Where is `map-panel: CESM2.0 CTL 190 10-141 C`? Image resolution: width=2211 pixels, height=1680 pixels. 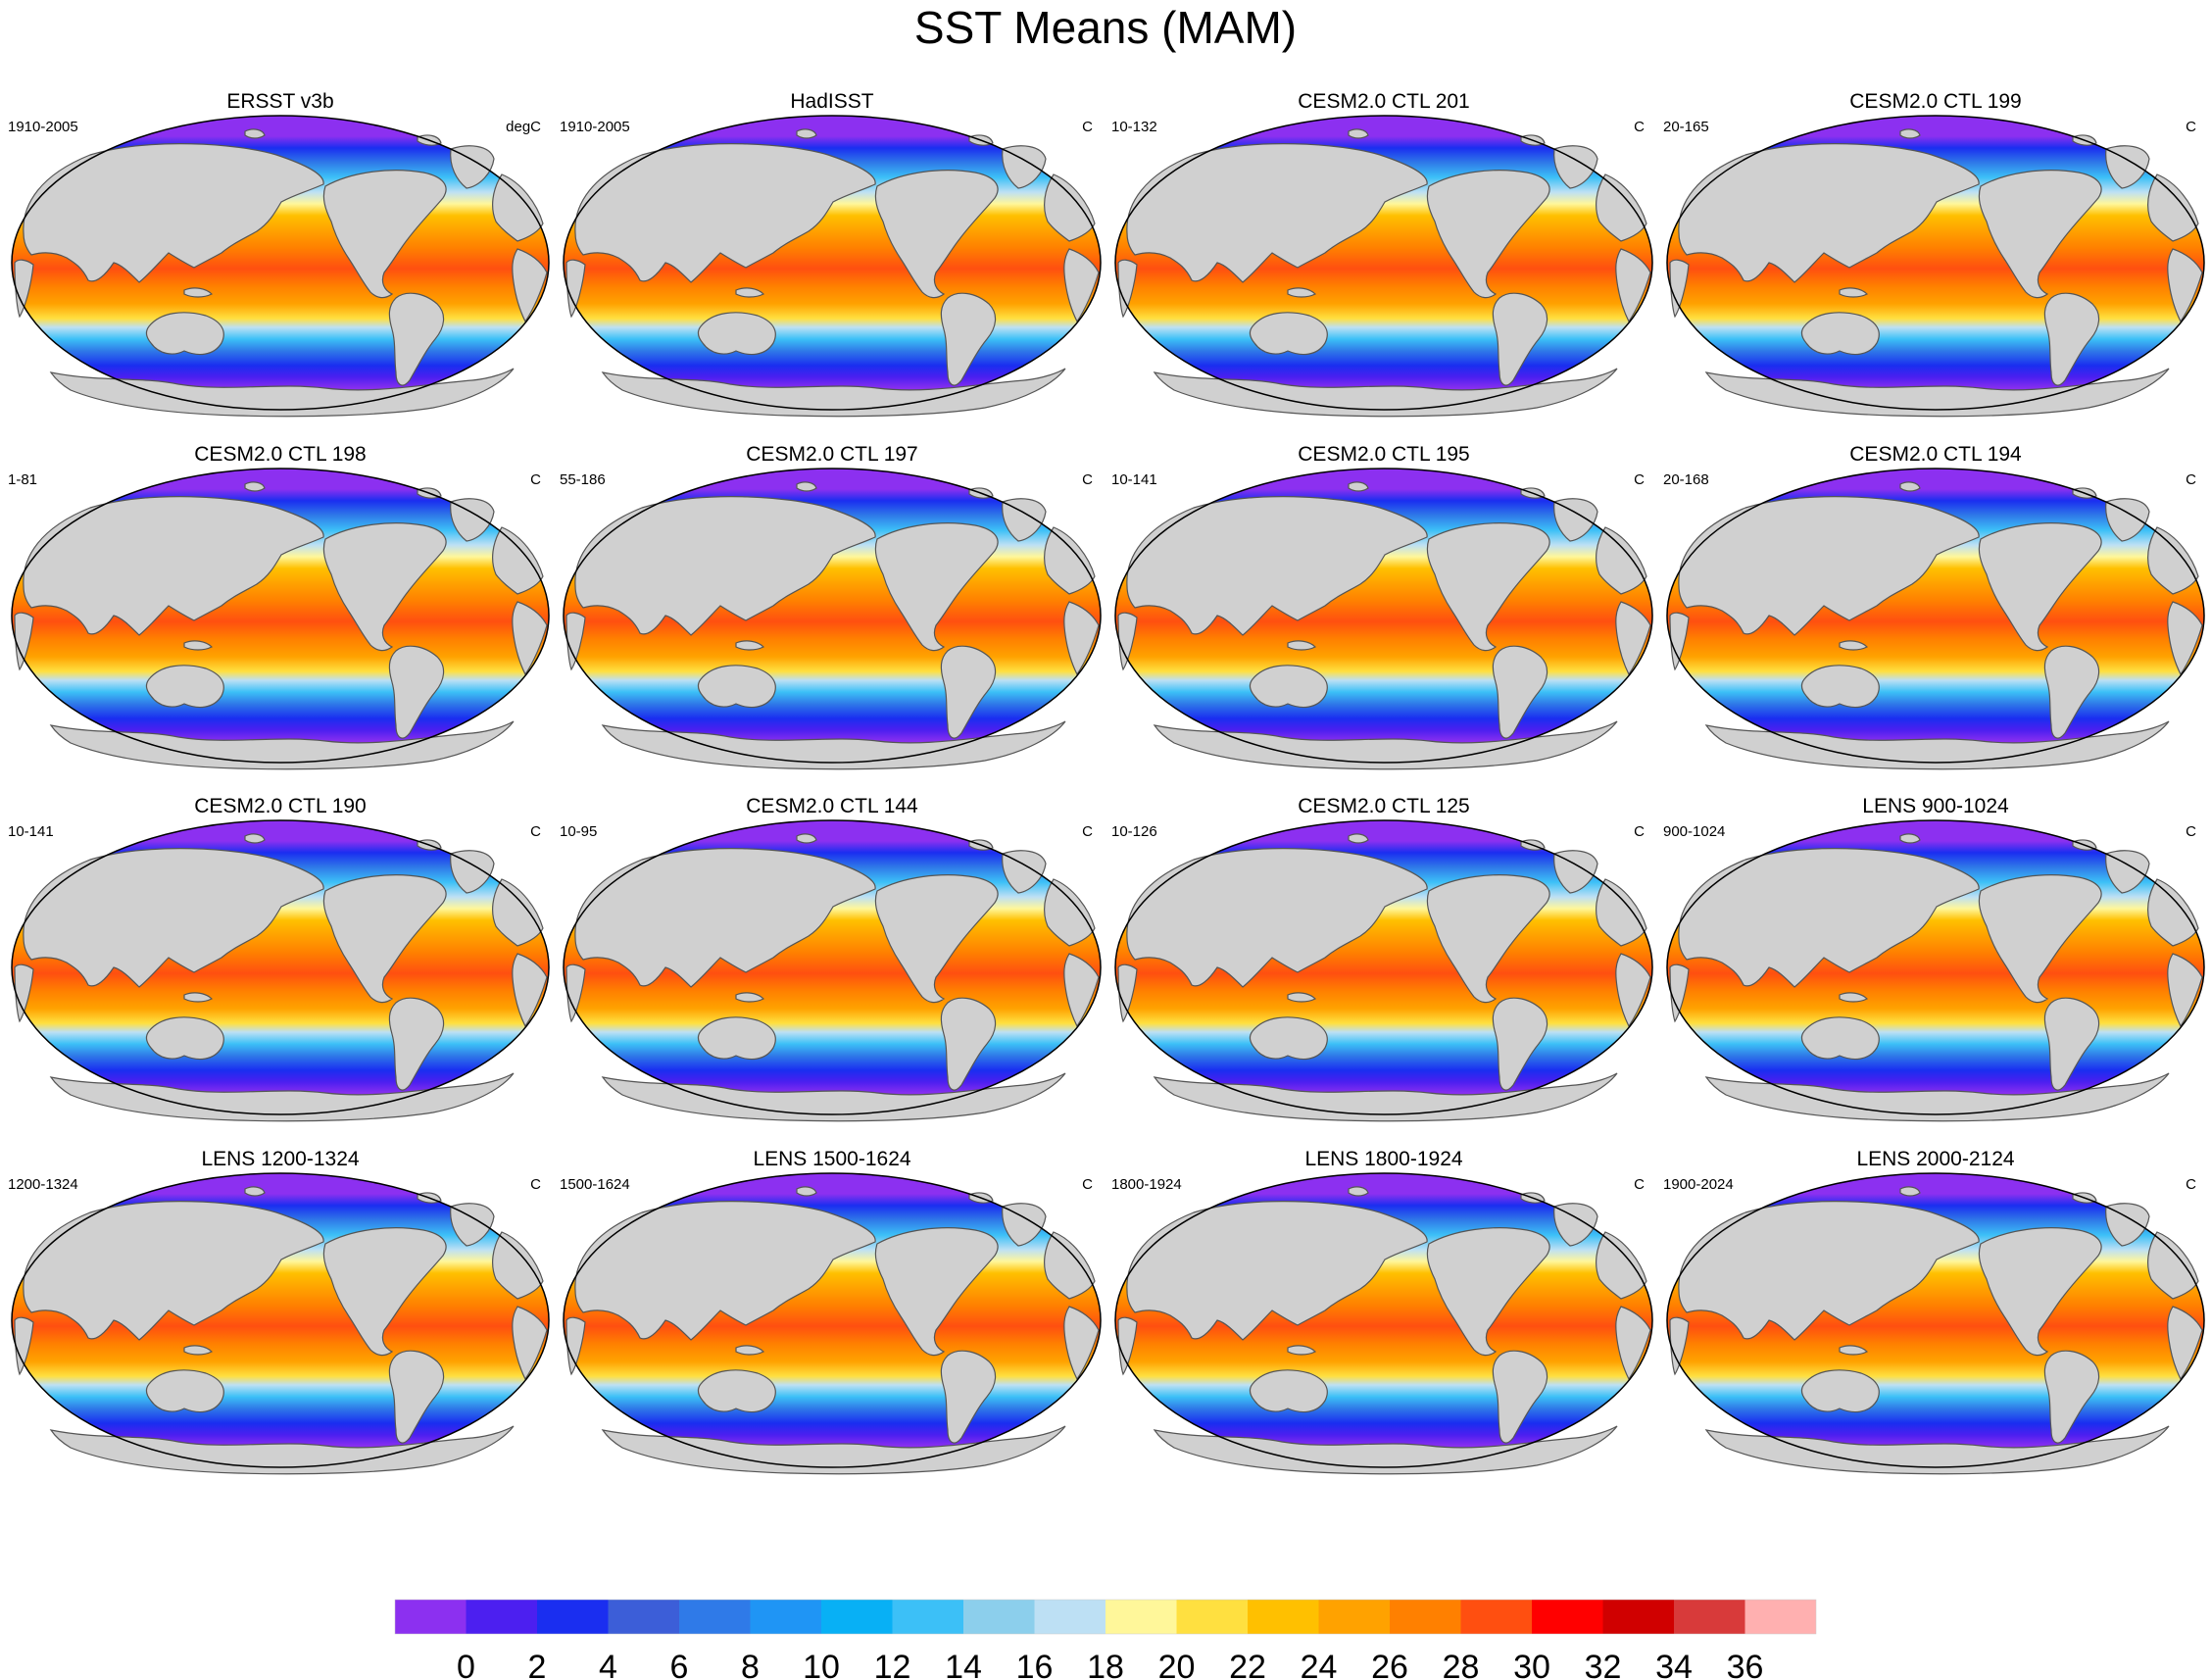
map-panel: CESM2.0 CTL 190 10-141 C is located at coordinates (279, 958).